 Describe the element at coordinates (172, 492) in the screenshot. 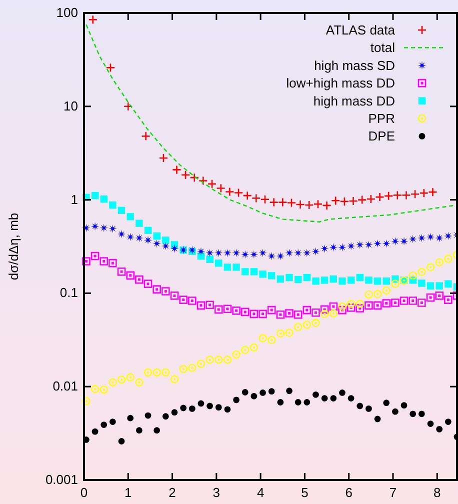

I see `x-tick-label: 2` at that location.